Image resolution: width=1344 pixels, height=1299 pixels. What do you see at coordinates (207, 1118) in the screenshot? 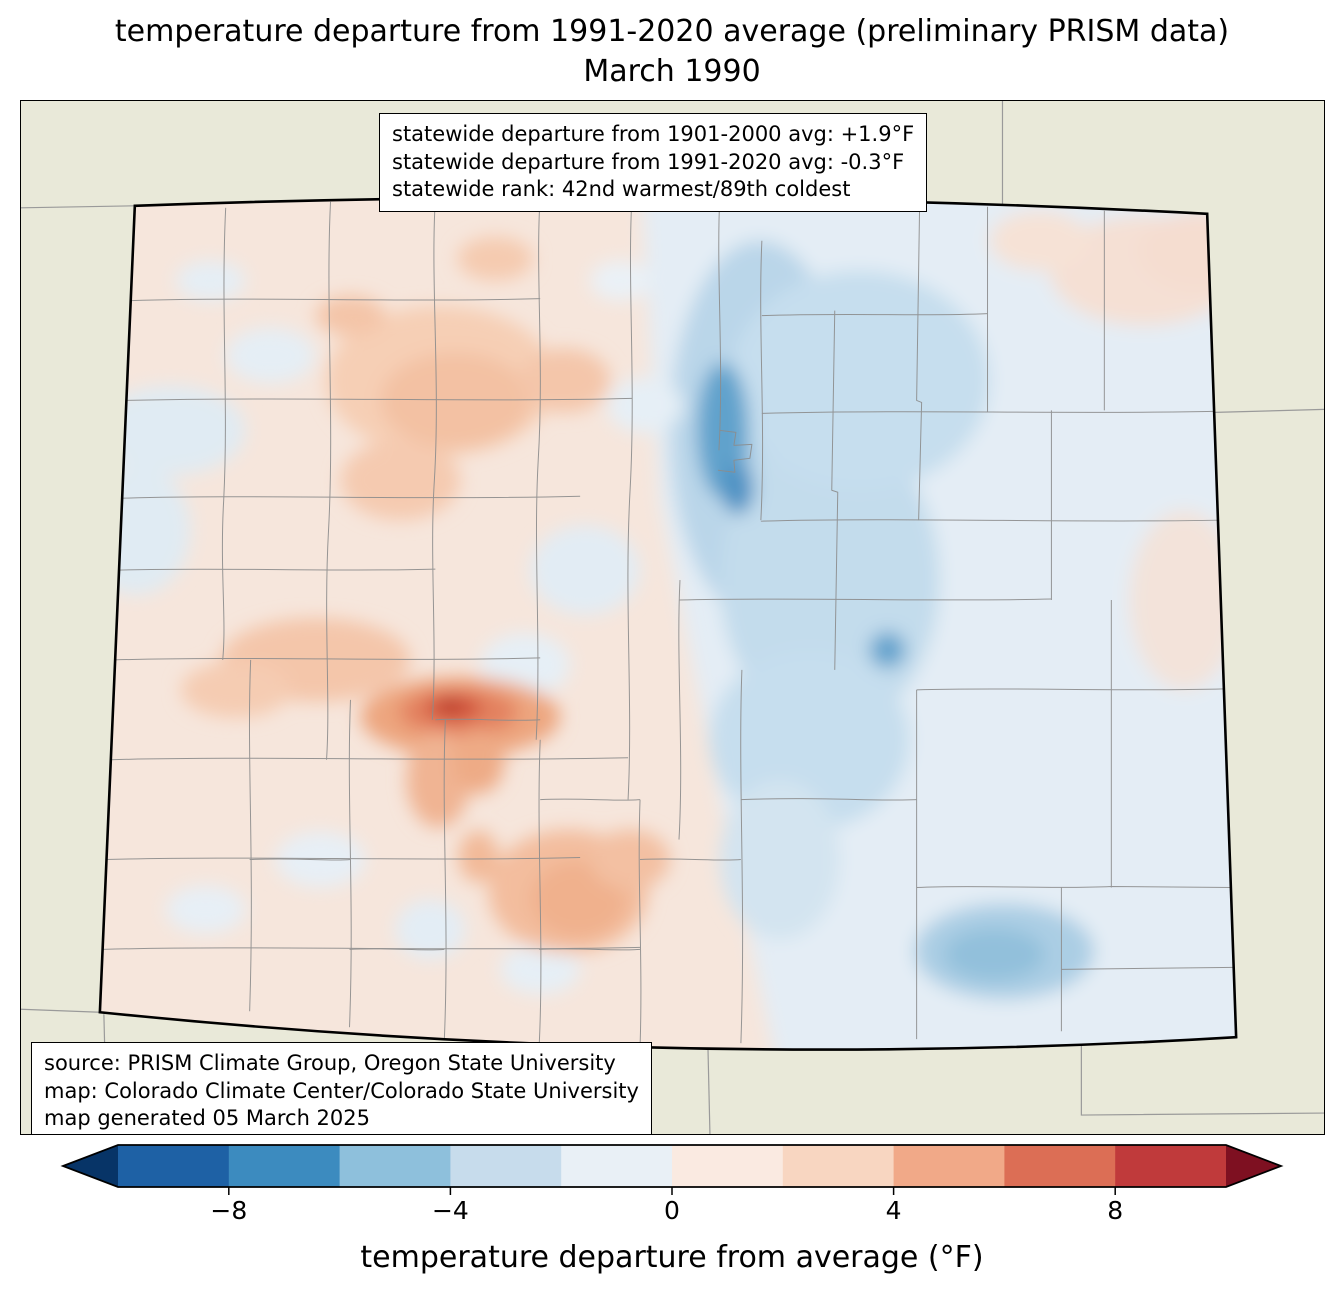
I see `credits-line-3: map generated 05 March 2025` at bounding box center [207, 1118].